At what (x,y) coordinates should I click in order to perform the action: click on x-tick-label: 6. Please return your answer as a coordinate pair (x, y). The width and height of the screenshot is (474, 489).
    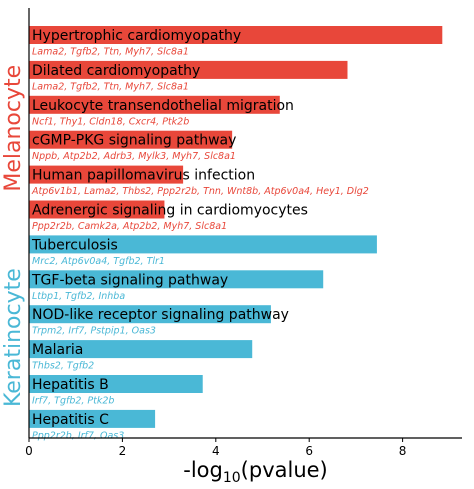
    Looking at the image, I should click on (309, 451).